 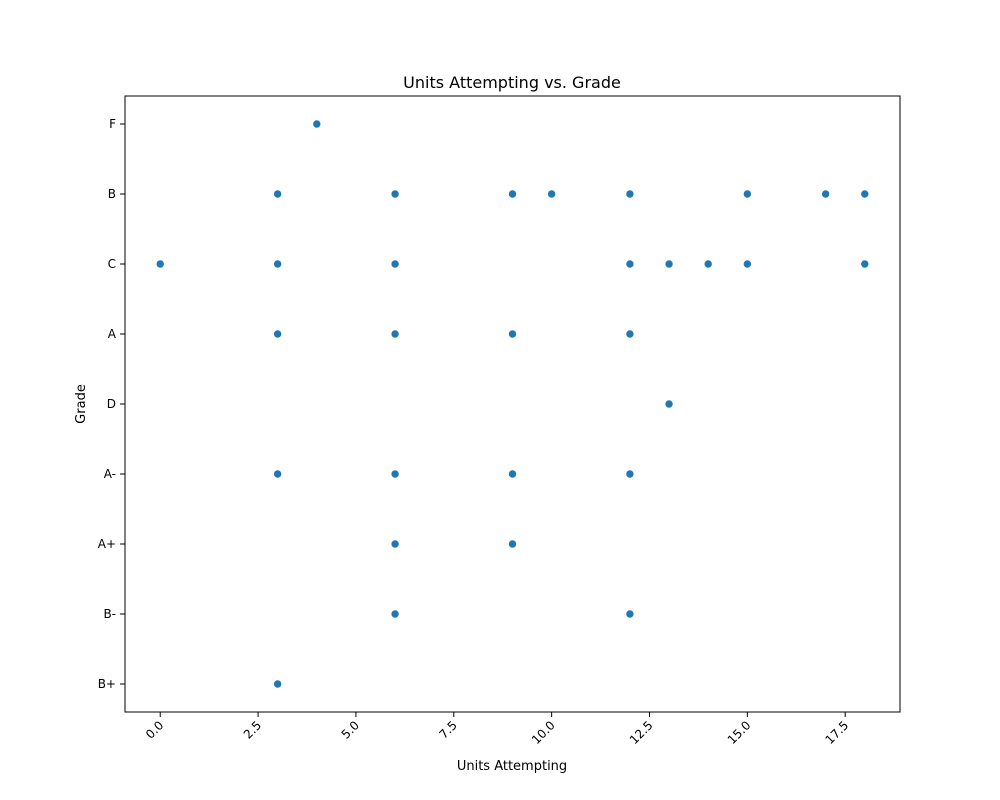 I want to click on y-tick-label: D, so click(x=111, y=404).